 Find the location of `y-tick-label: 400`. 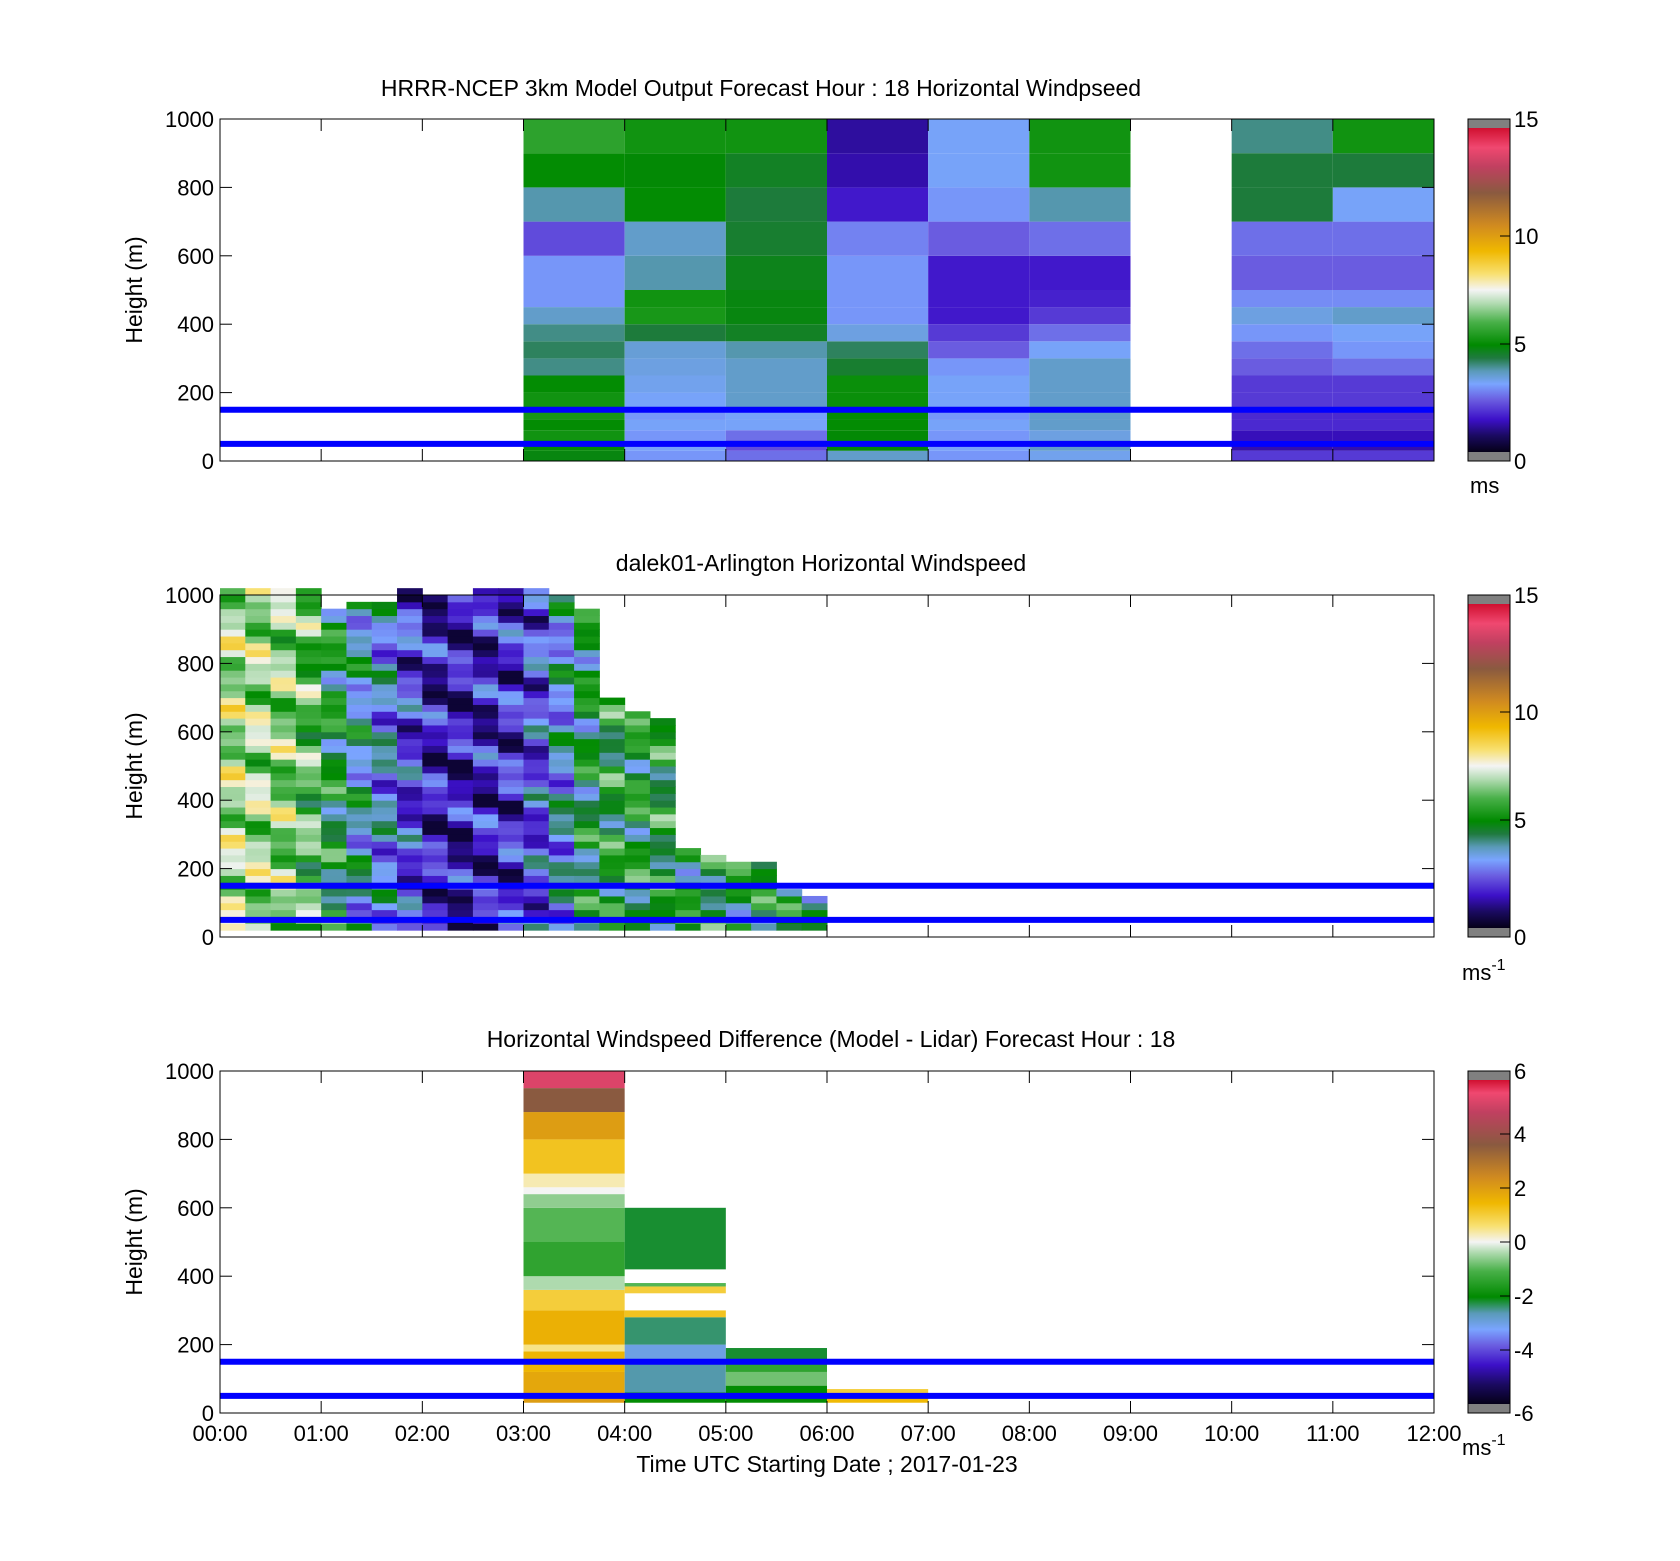

y-tick-label: 400 is located at coordinates (195, 800).